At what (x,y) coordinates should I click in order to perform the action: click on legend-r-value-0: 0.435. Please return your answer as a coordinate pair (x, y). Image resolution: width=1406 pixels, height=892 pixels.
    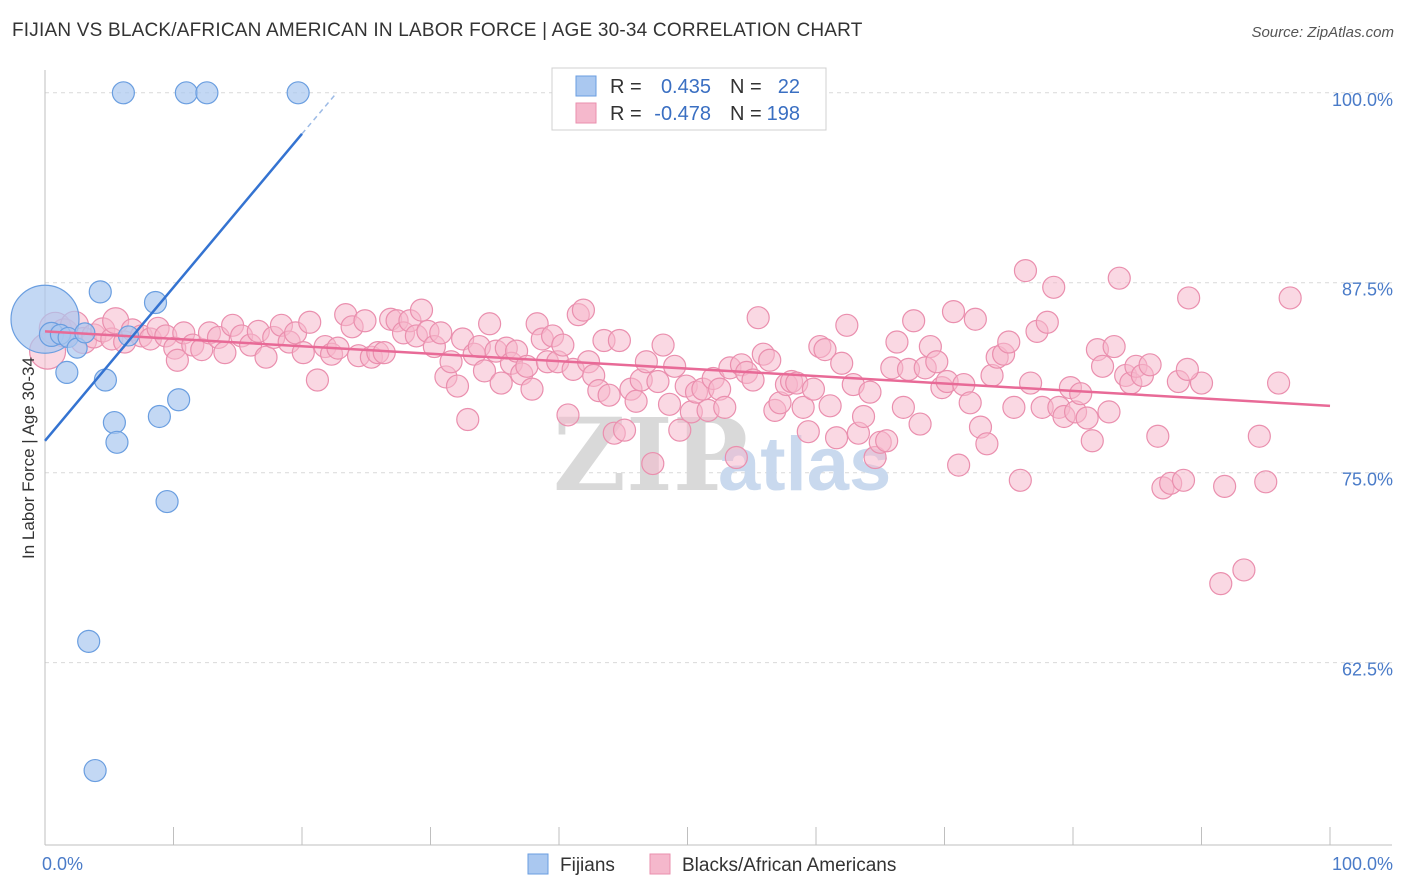
    Looking at the image, I should click on (686, 87).